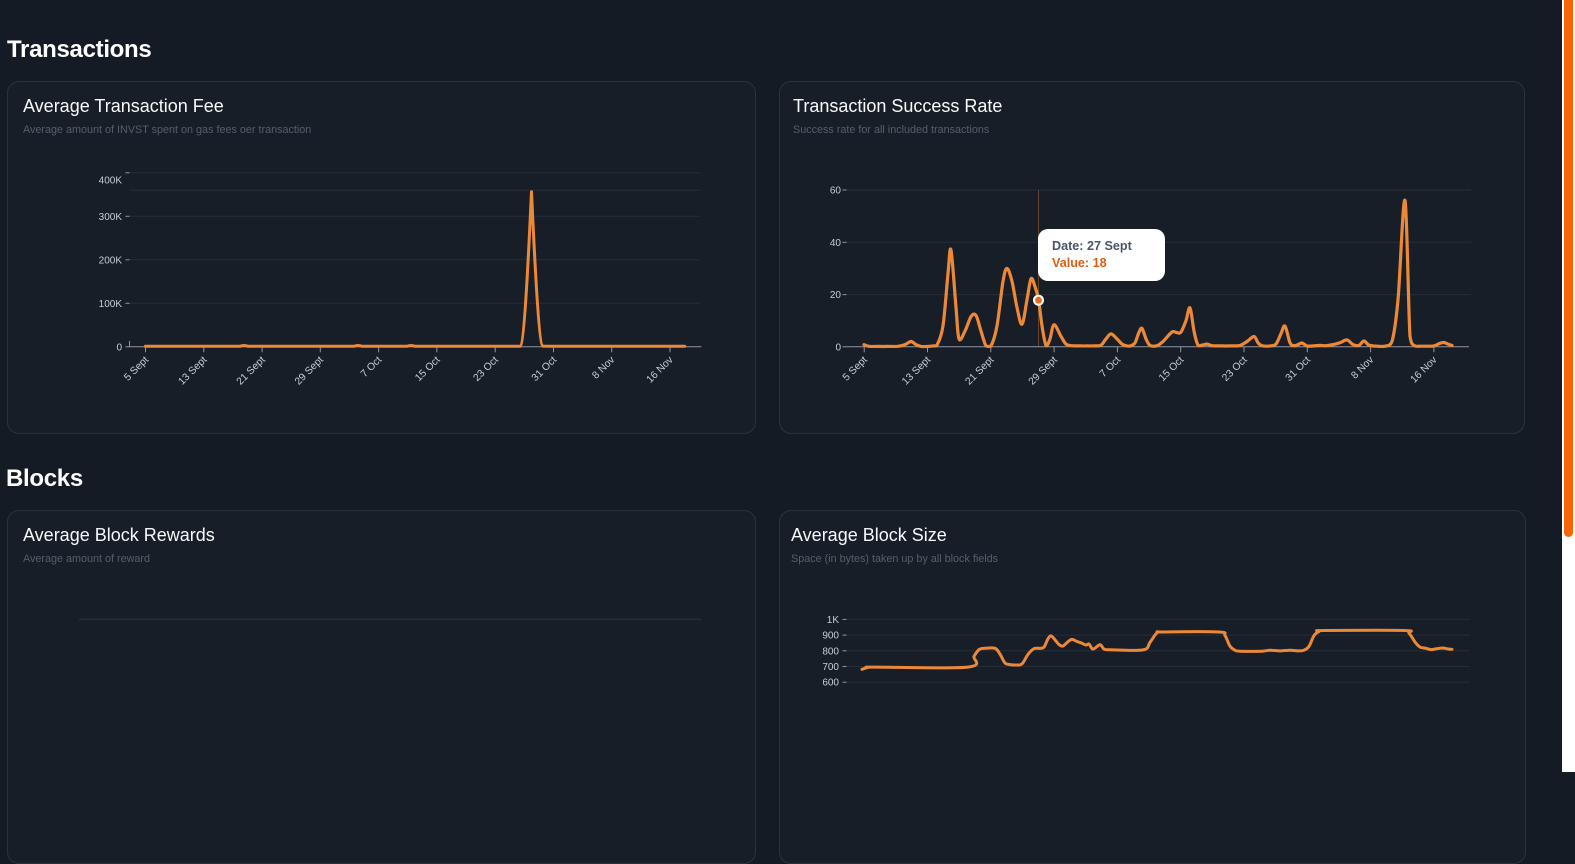 This screenshot has height=864, width=1575. I want to click on svg-text: 200K, so click(111, 260).